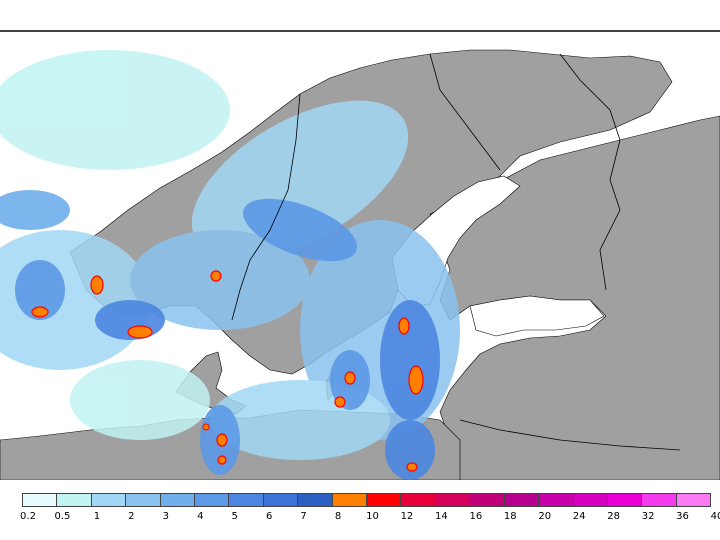  I want to click on legend-tick-label: 0.5, so click(62, 516).